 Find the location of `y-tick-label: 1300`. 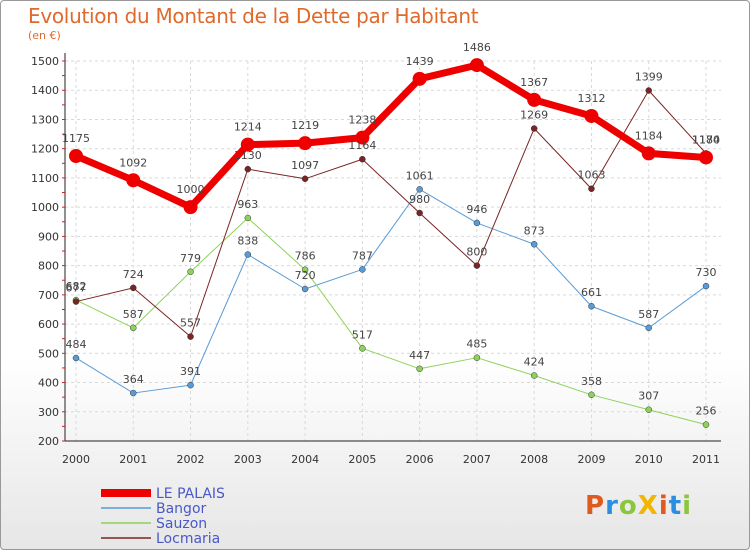

y-tick-label: 1300 is located at coordinates (45, 119).